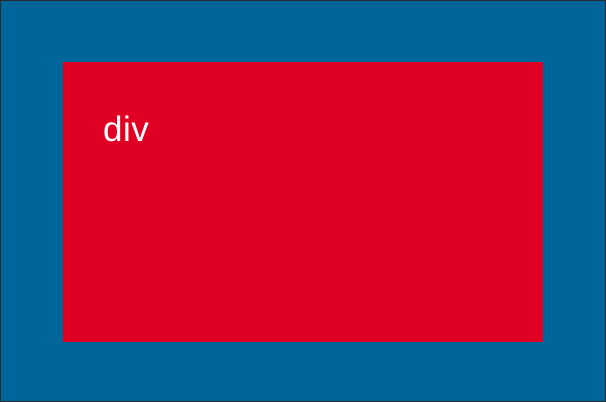 The width and height of the screenshot is (606, 402). Describe the element at coordinates (126, 129) in the screenshot. I see `div-label: div` at that location.